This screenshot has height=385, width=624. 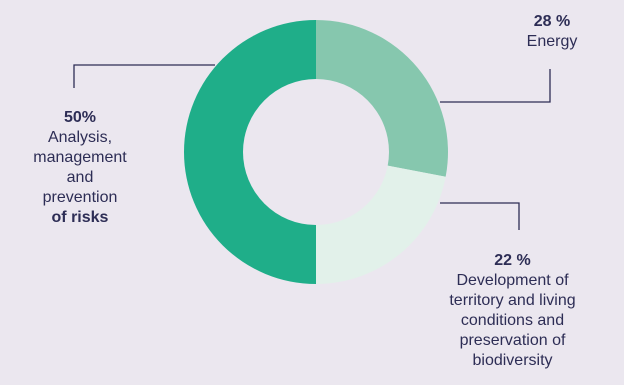 I want to click on leader-line-risks, so click(x=144, y=76).